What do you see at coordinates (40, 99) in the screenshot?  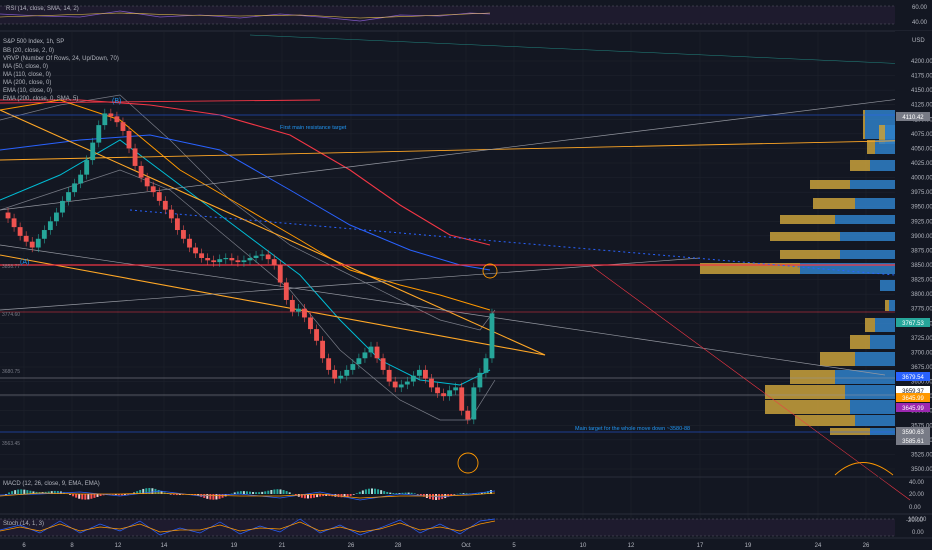 I see `indicator-ema200: EMA (200, close, 0, SMA, 5)` at bounding box center [40, 99].